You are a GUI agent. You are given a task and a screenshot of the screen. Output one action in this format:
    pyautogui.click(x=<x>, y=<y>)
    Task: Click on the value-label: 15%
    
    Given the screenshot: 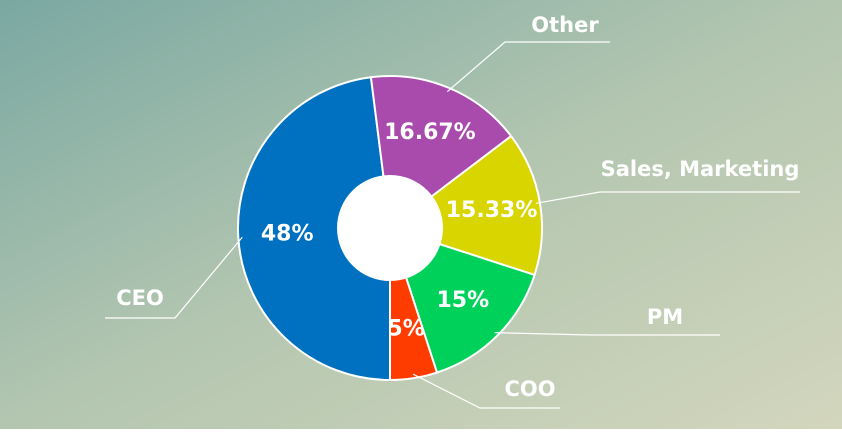 What is the action you would take?
    pyautogui.click(x=462, y=300)
    